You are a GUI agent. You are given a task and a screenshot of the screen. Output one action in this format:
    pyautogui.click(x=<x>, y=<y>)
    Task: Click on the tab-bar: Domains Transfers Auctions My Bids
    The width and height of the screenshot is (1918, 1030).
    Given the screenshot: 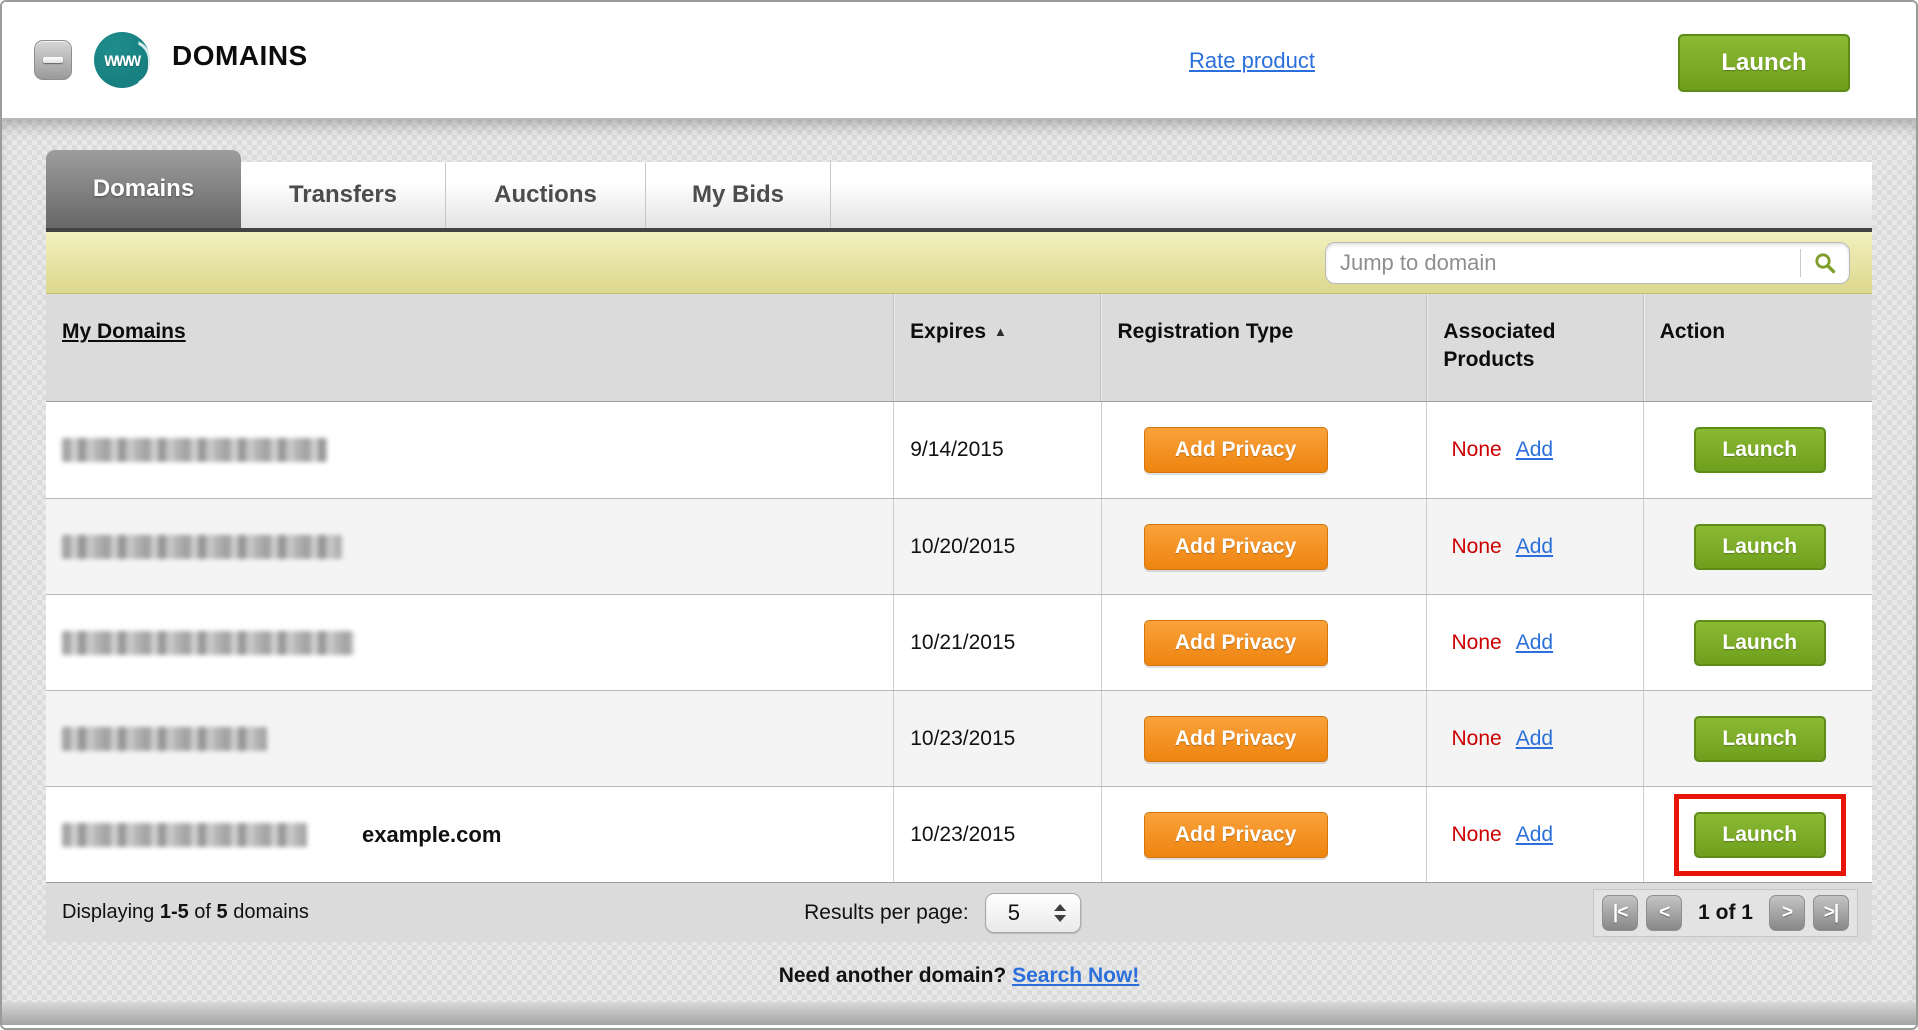 What is the action you would take?
    pyautogui.click(x=959, y=176)
    